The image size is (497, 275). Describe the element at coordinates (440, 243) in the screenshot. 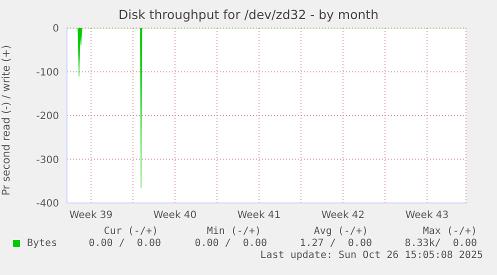

I see `text: 8.33k/ 0.00` at that location.